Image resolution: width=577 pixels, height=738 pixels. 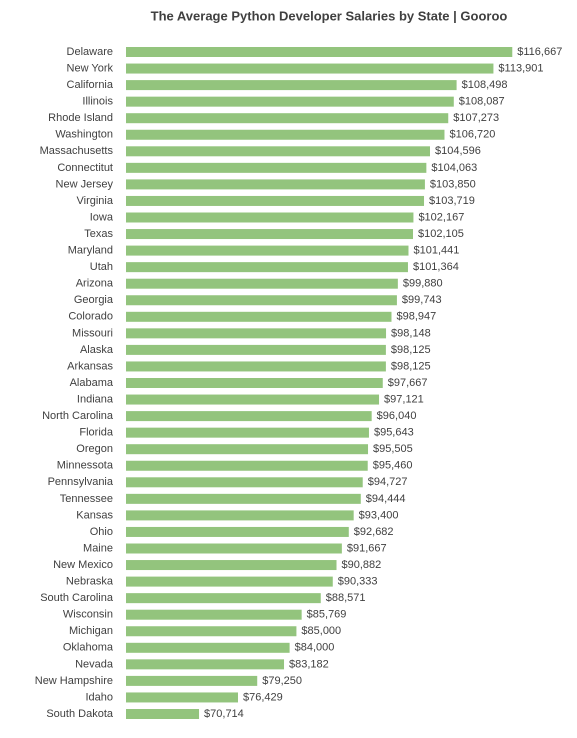 What do you see at coordinates (99, 697) in the screenshot?
I see `y-tick-label: Idaho` at bounding box center [99, 697].